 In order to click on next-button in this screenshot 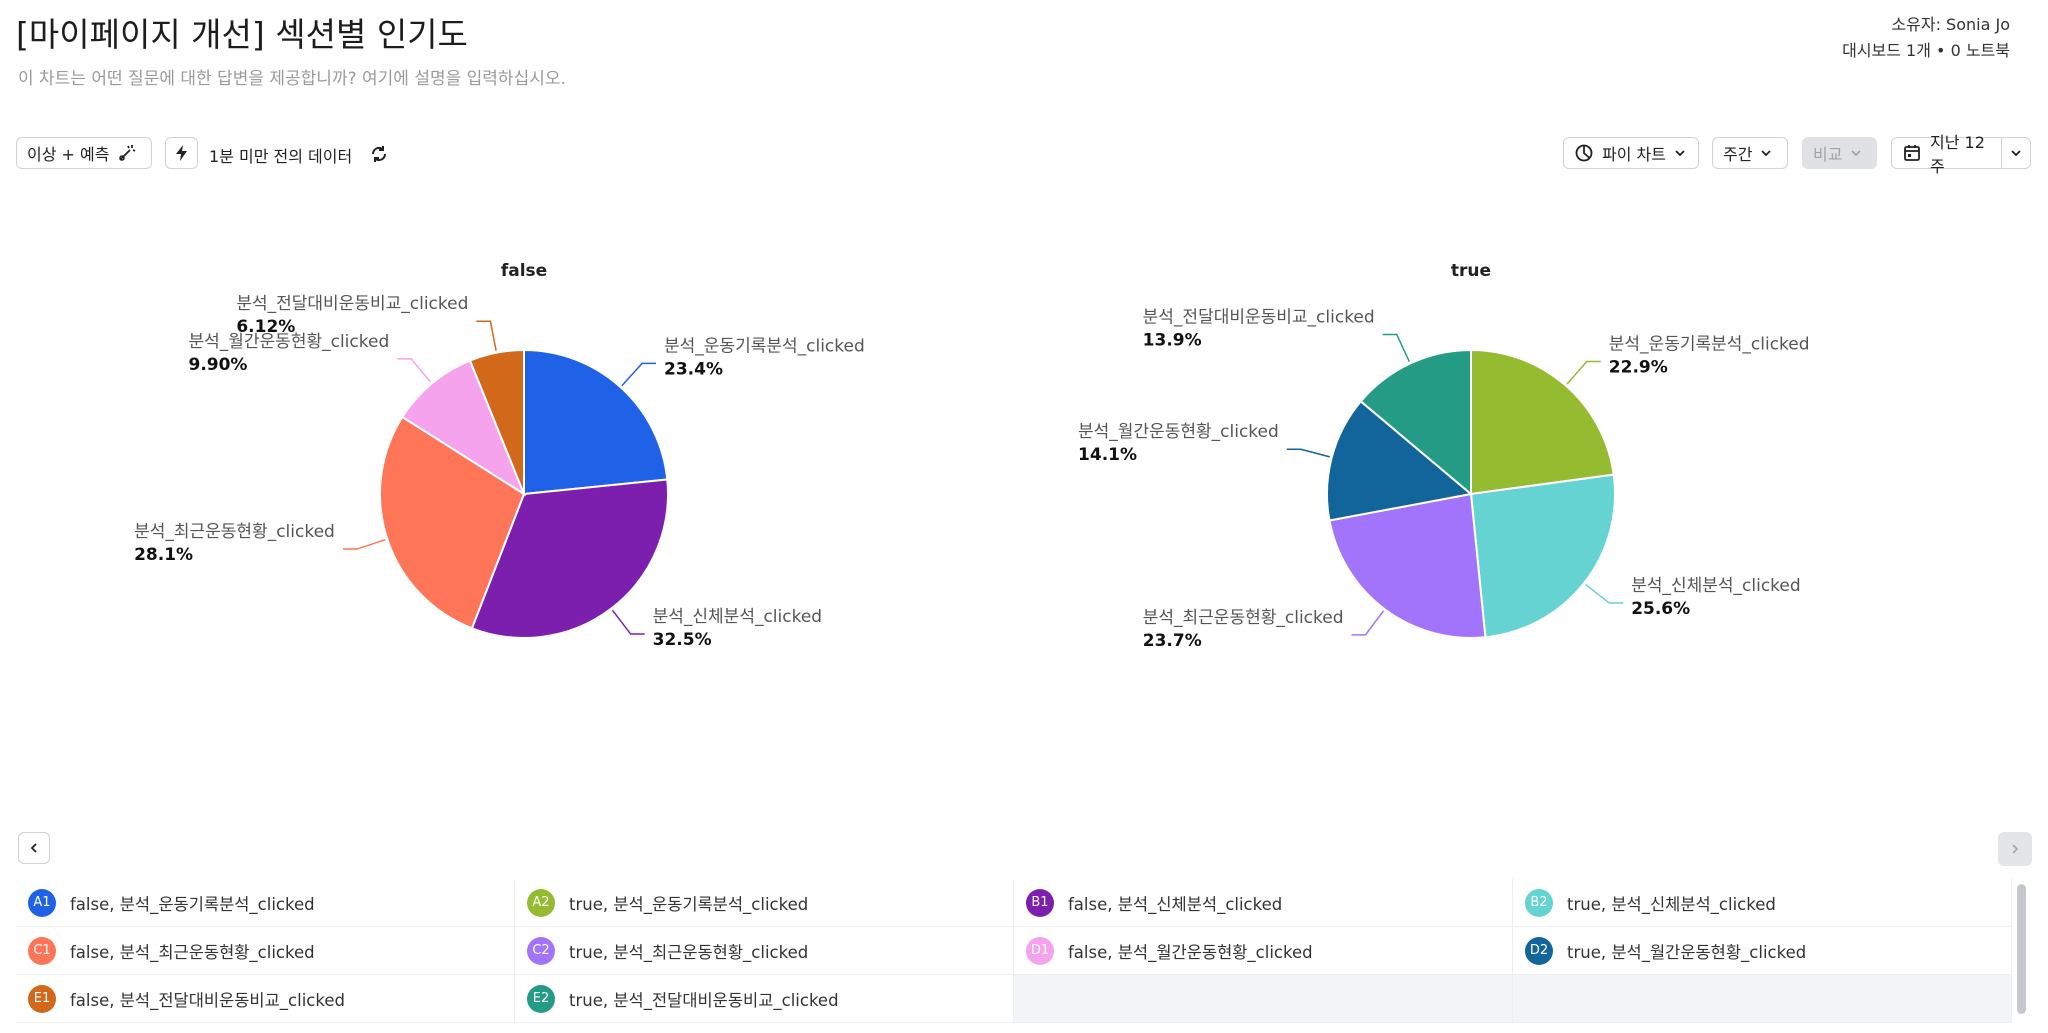, I will do `click(2015, 849)`.